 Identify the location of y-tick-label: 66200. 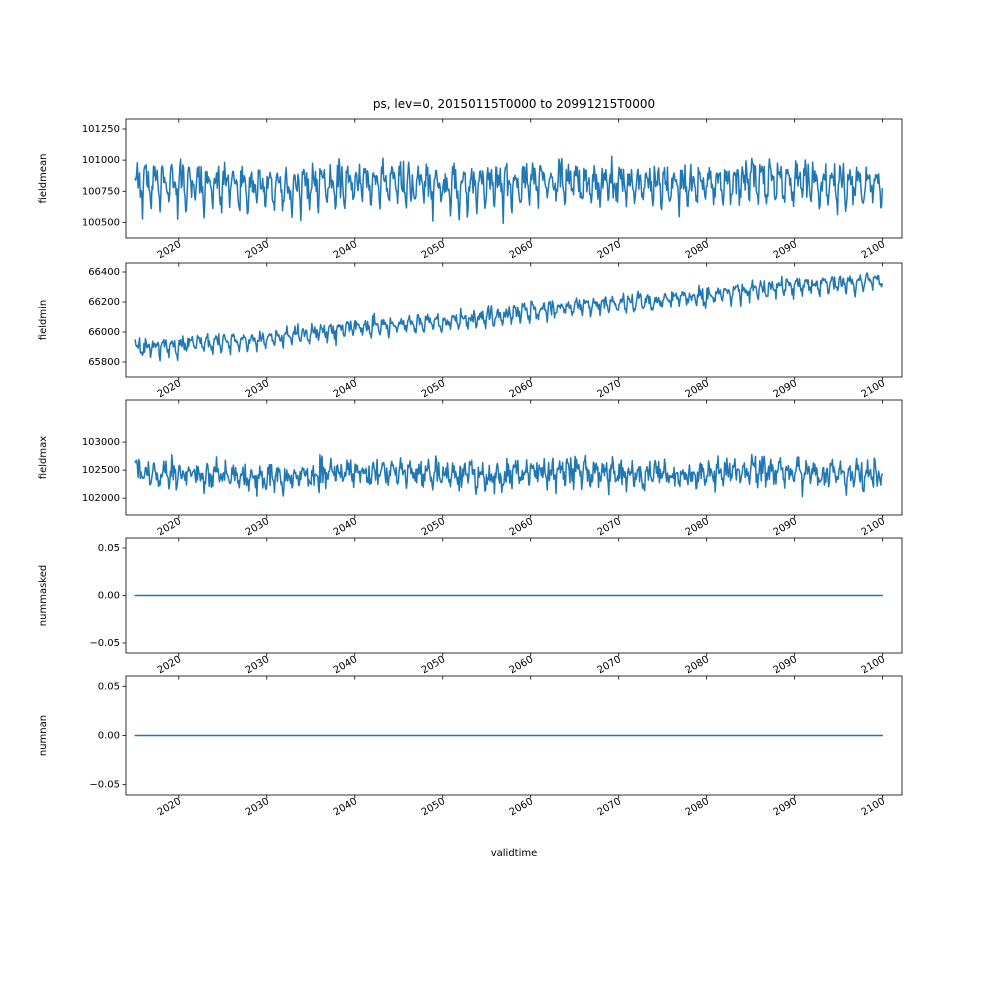
(104, 302).